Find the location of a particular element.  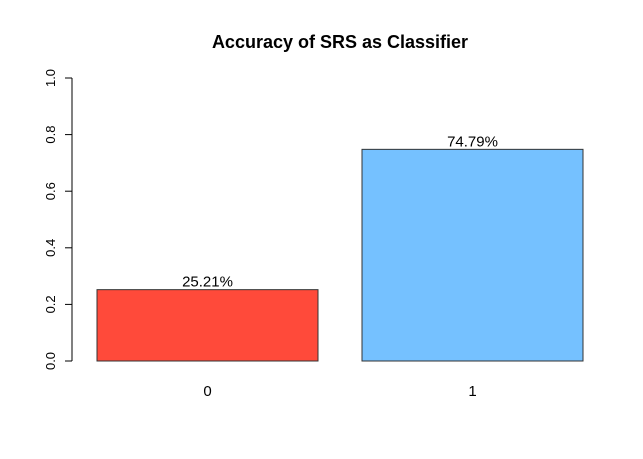

y-tick-label: 0.2 is located at coordinates (50, 304).